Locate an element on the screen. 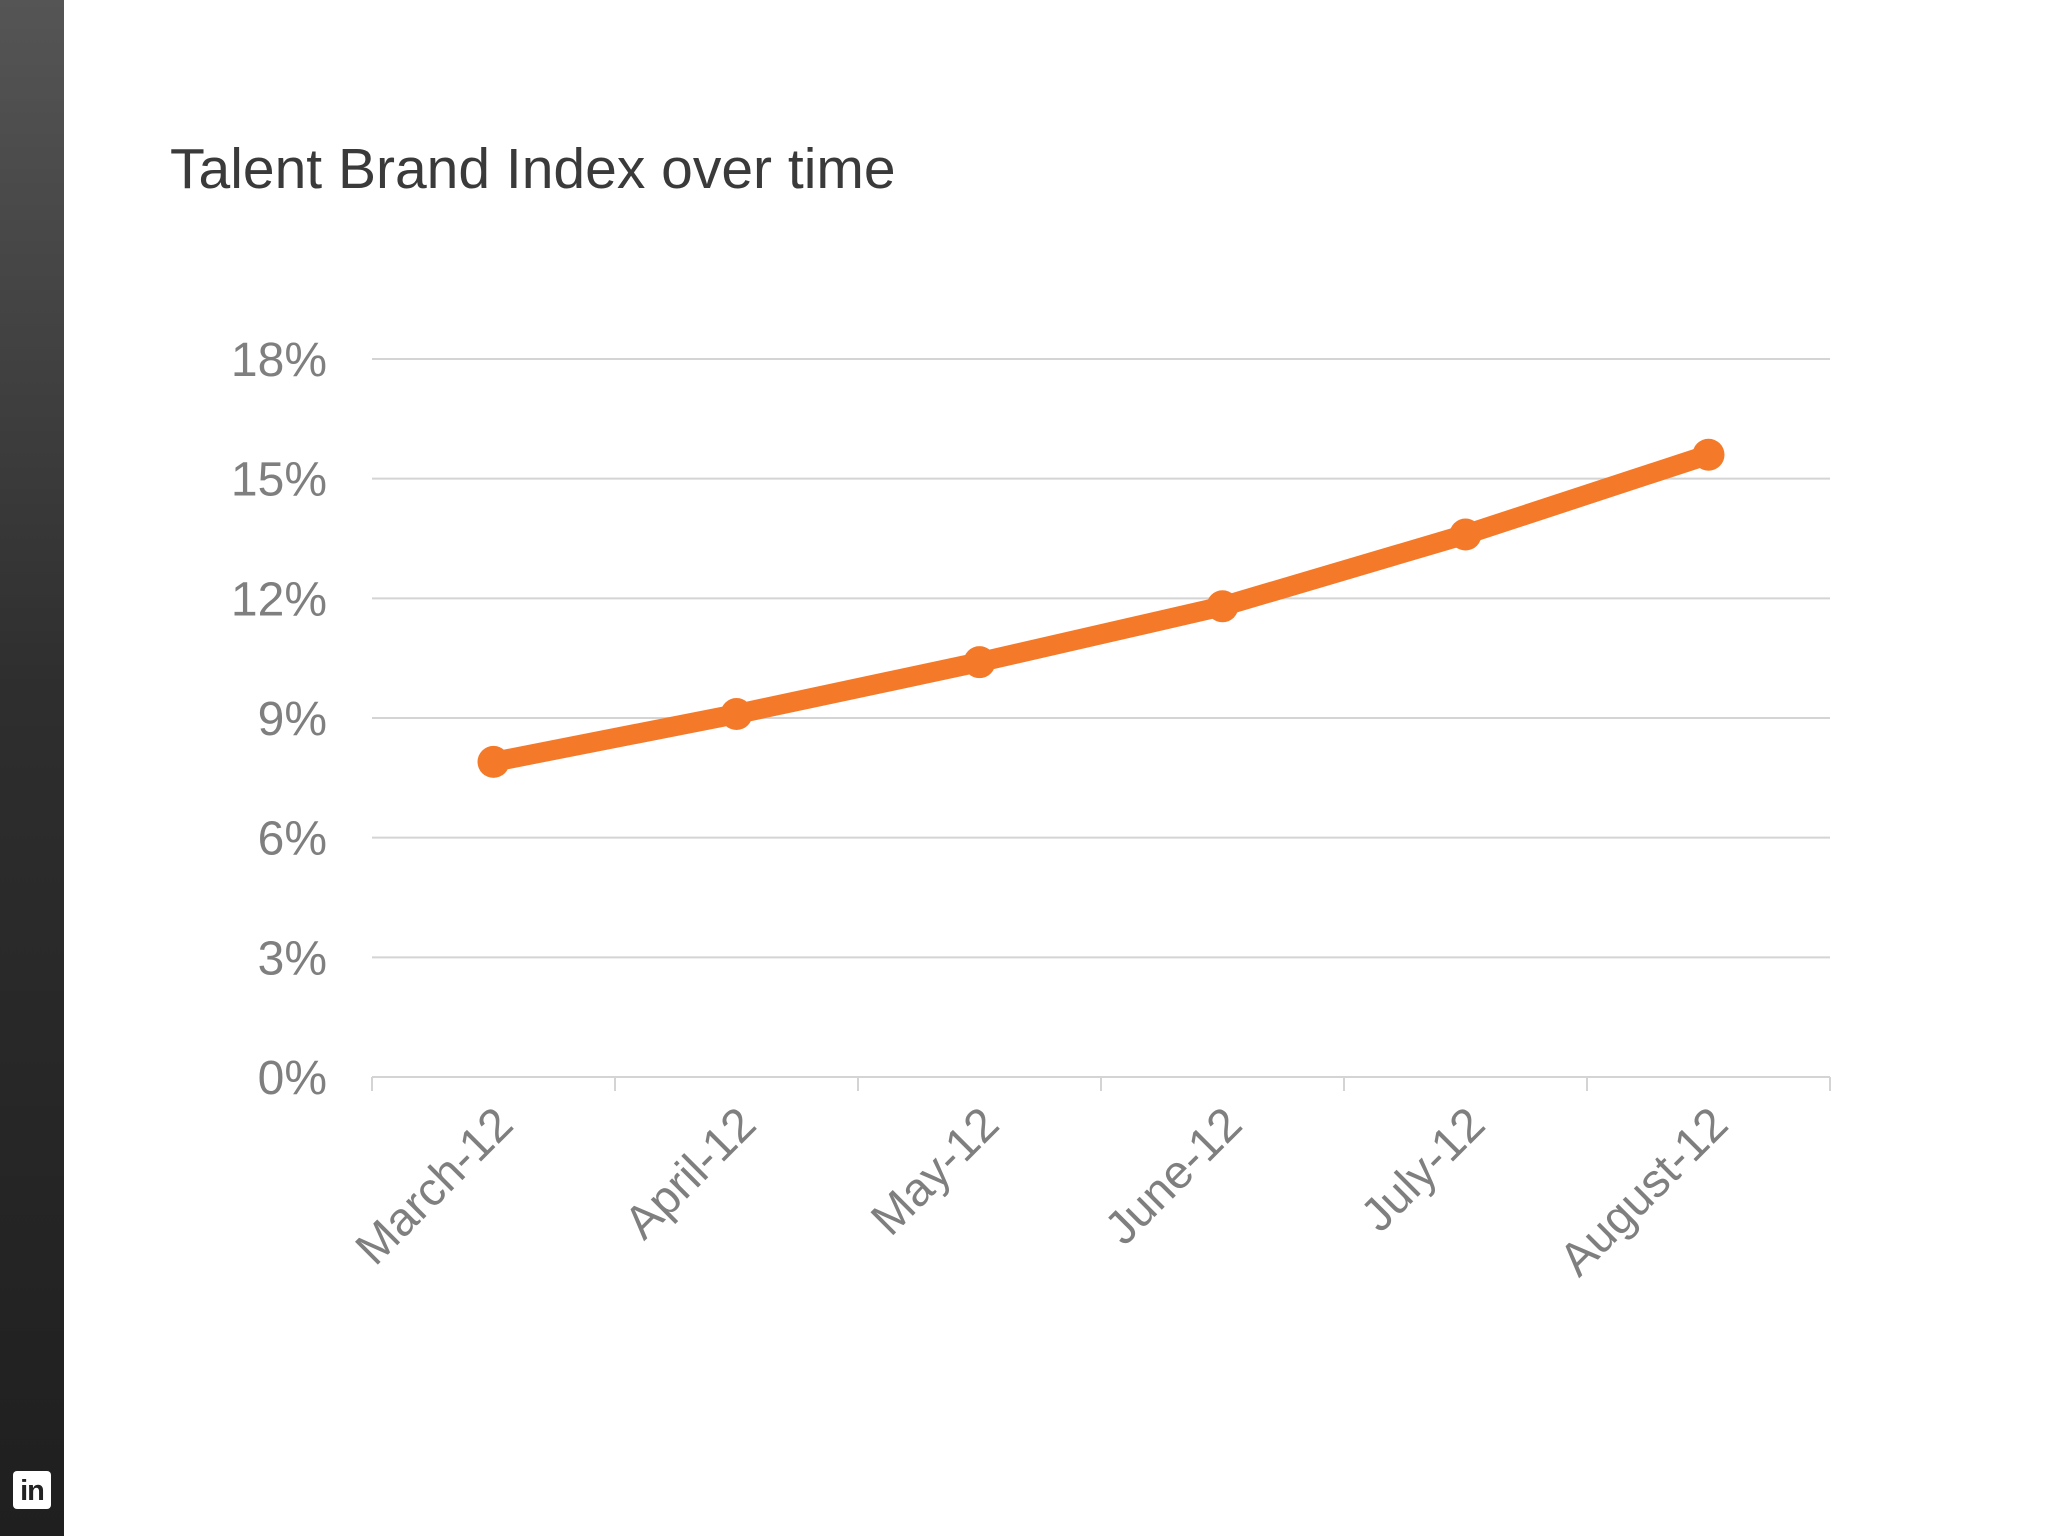  series-line is located at coordinates (1101, 608).